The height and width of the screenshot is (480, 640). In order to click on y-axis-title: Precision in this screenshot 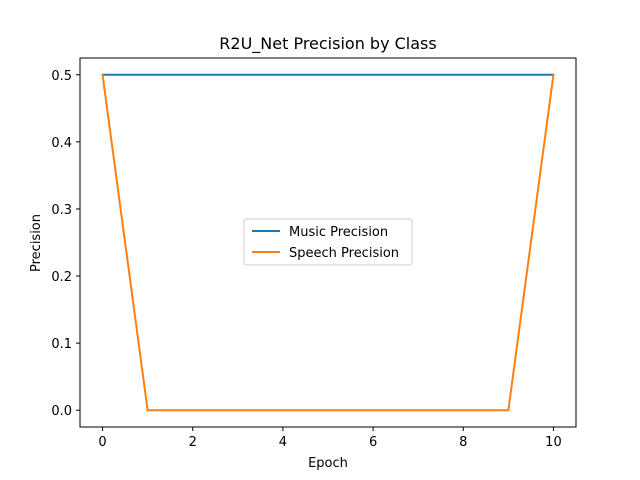, I will do `click(36, 243)`.